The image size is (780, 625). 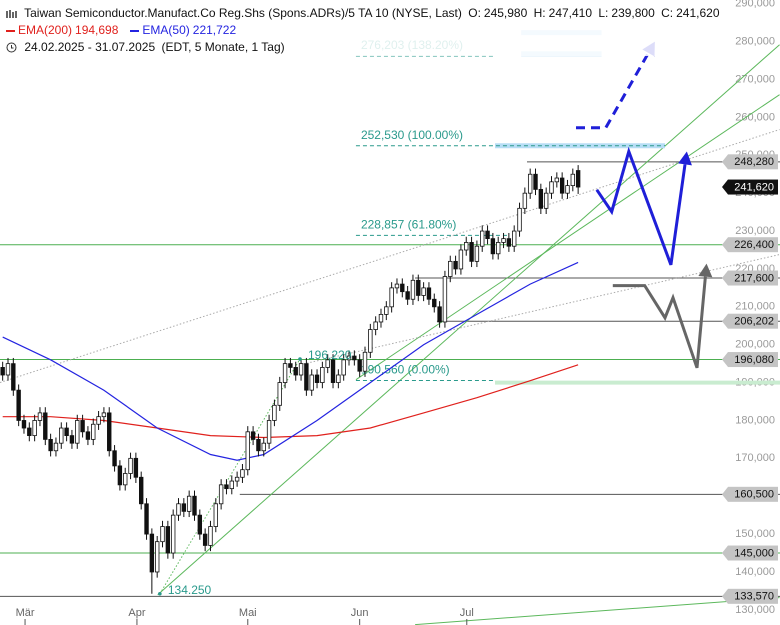 I want to click on legend-label: EMA(200), so click(x=45, y=30).